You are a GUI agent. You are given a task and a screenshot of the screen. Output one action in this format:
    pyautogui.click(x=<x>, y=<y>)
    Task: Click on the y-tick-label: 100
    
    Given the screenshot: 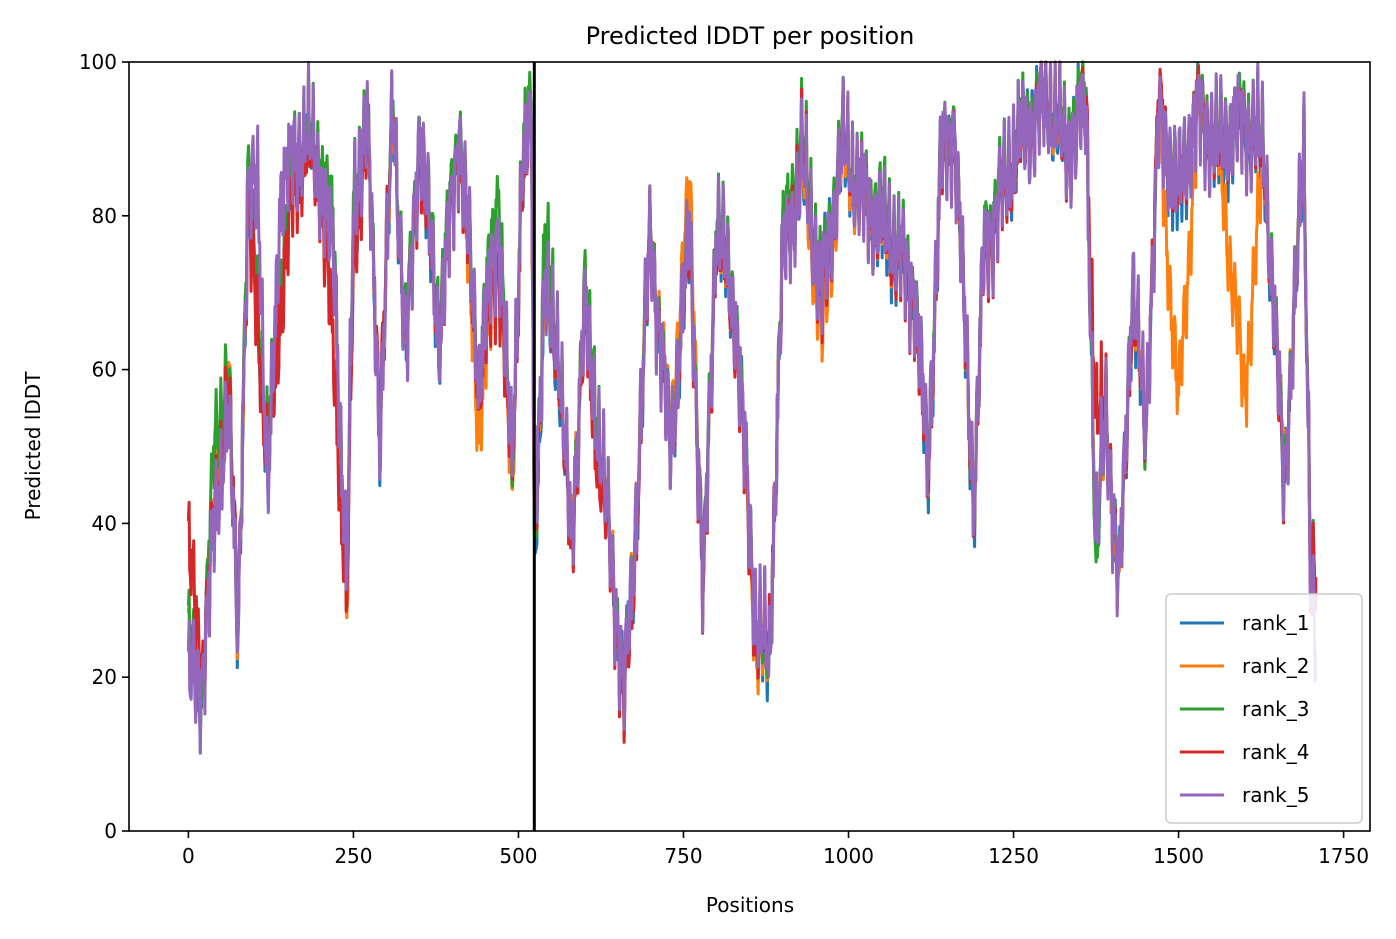 What is the action you would take?
    pyautogui.click(x=98, y=62)
    